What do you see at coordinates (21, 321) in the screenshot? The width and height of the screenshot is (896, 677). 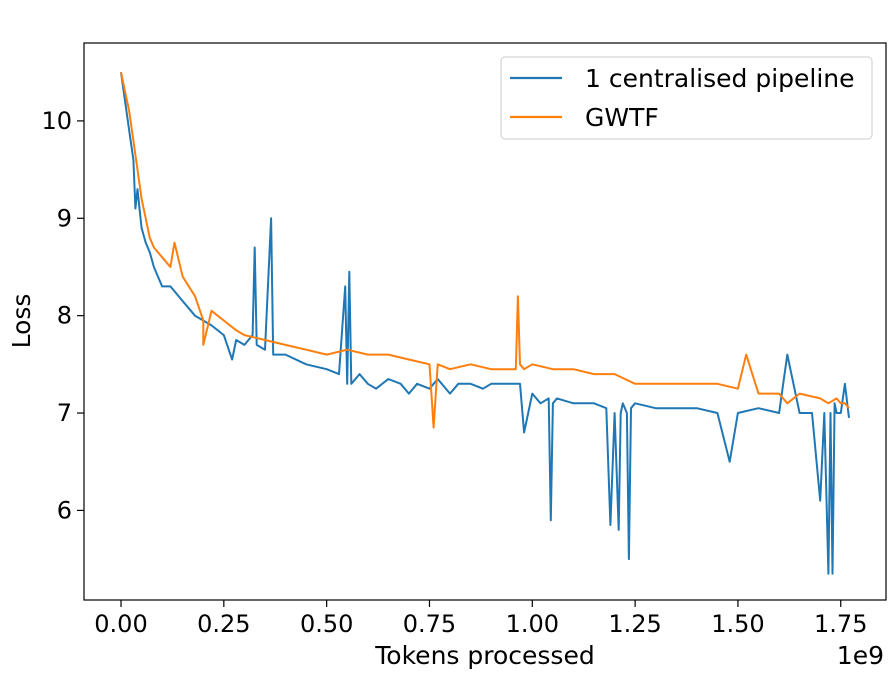 I see `y-axis-label: Loss` at bounding box center [21, 321].